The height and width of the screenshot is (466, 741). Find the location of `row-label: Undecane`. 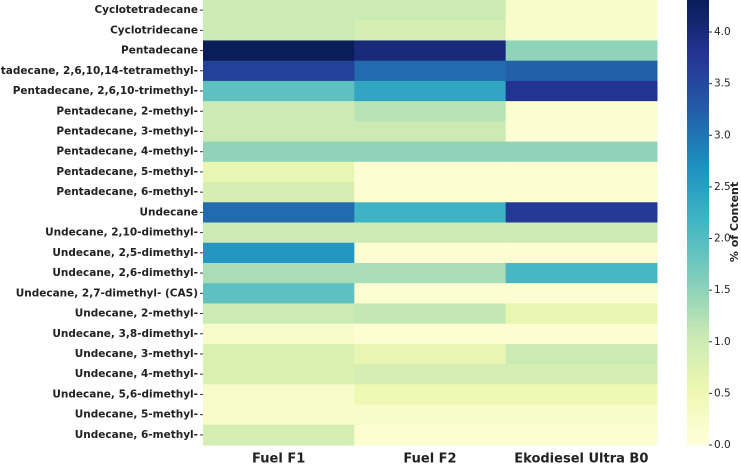

row-label: Undecane is located at coordinates (168, 212).